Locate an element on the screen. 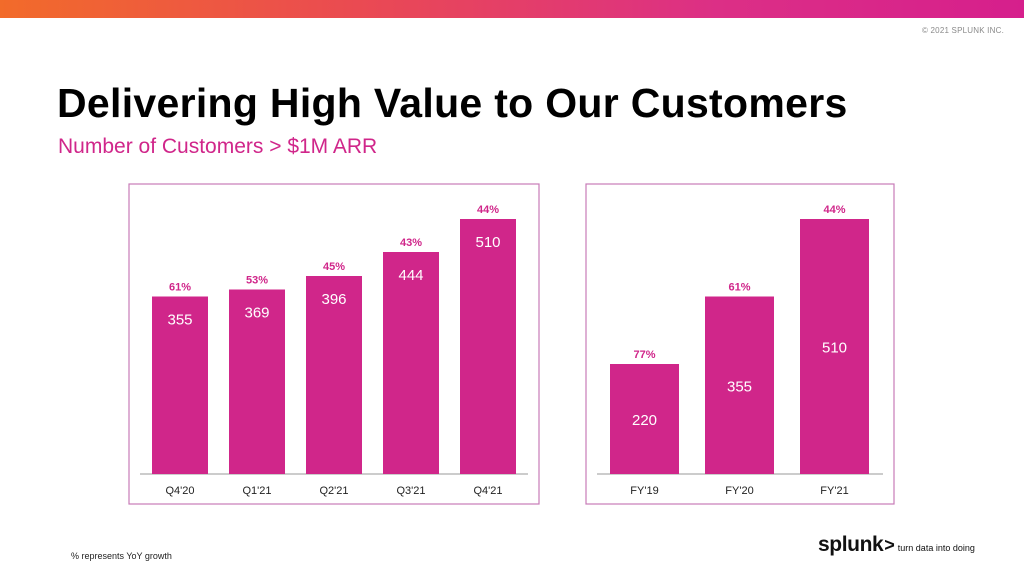  x-tick-label: Q1'21 is located at coordinates (256, 491).